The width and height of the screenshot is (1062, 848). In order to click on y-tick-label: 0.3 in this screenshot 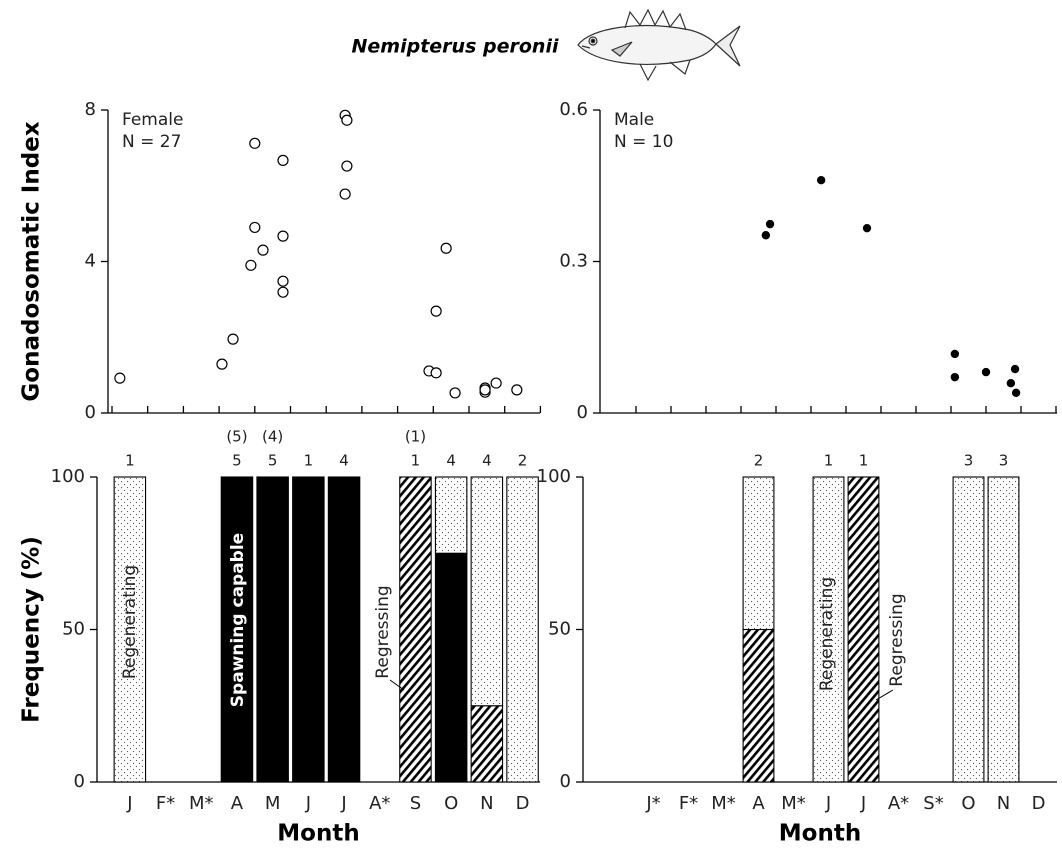, I will do `click(573, 261)`.